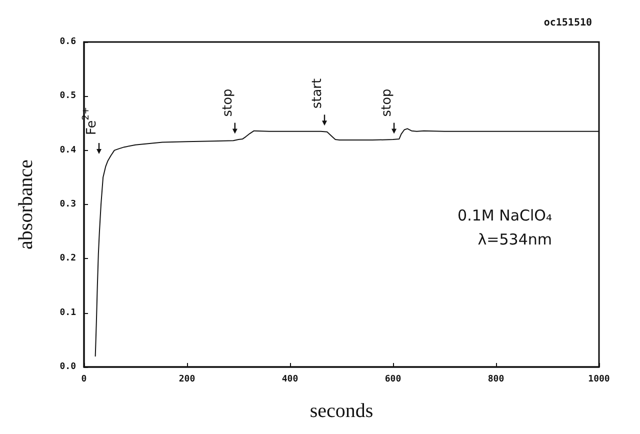 This screenshot has width=640, height=434. Describe the element at coordinates (318, 93) in the screenshot. I see `annotation: start` at that location.